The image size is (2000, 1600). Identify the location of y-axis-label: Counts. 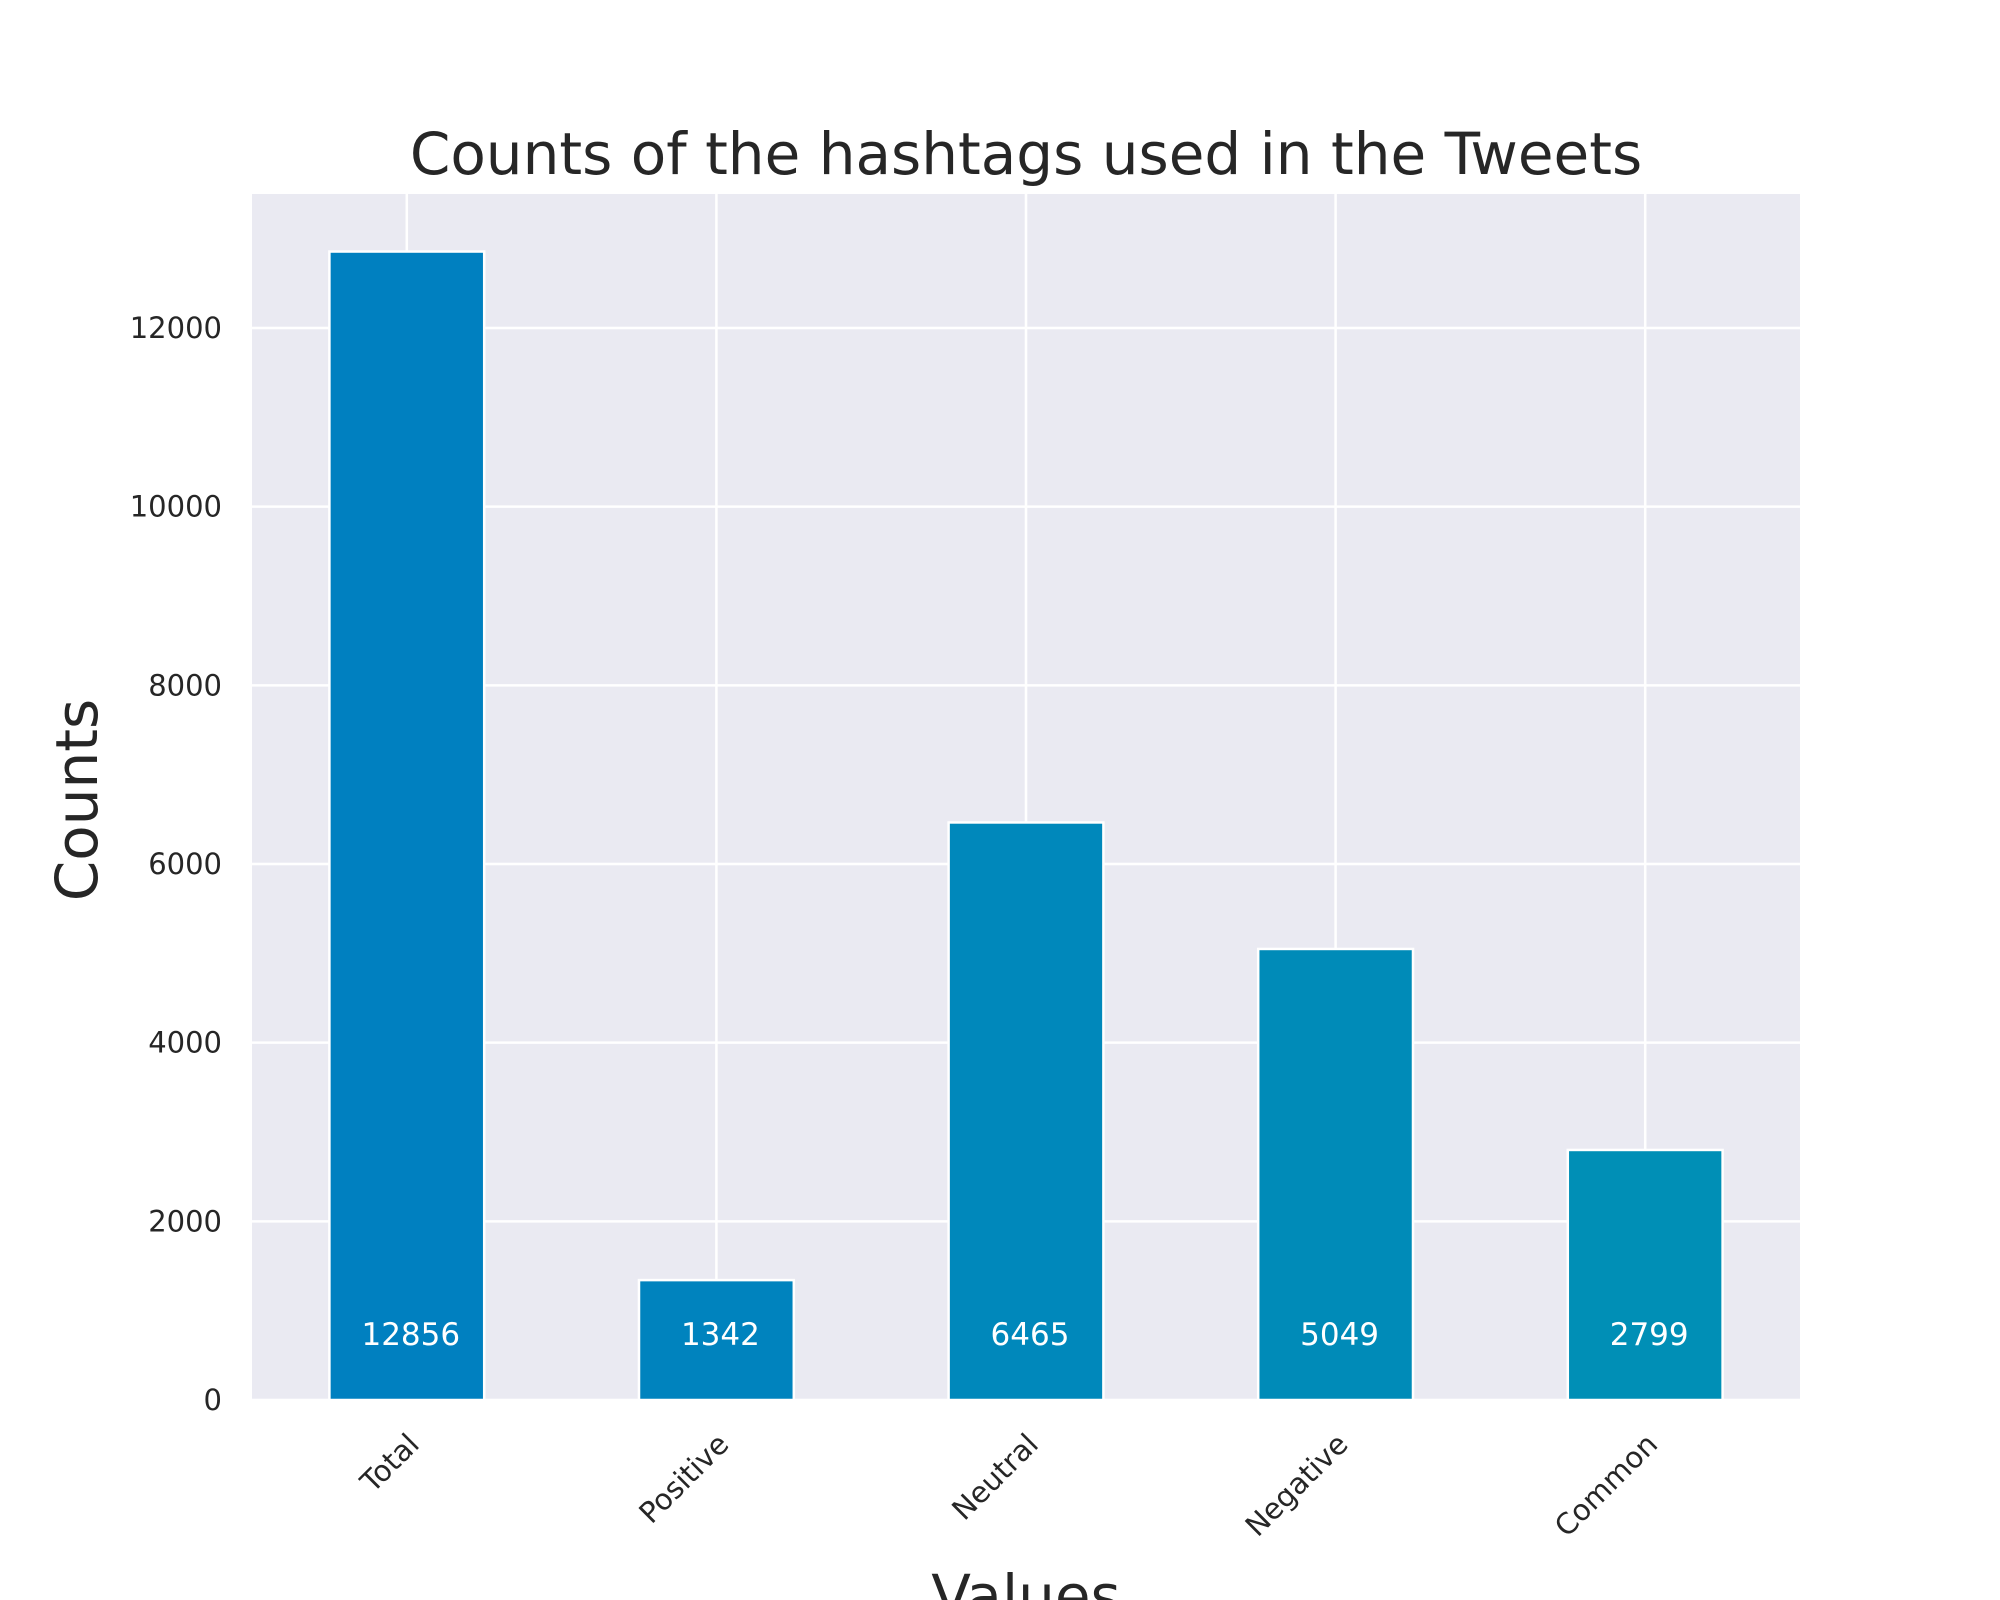
(77, 800).